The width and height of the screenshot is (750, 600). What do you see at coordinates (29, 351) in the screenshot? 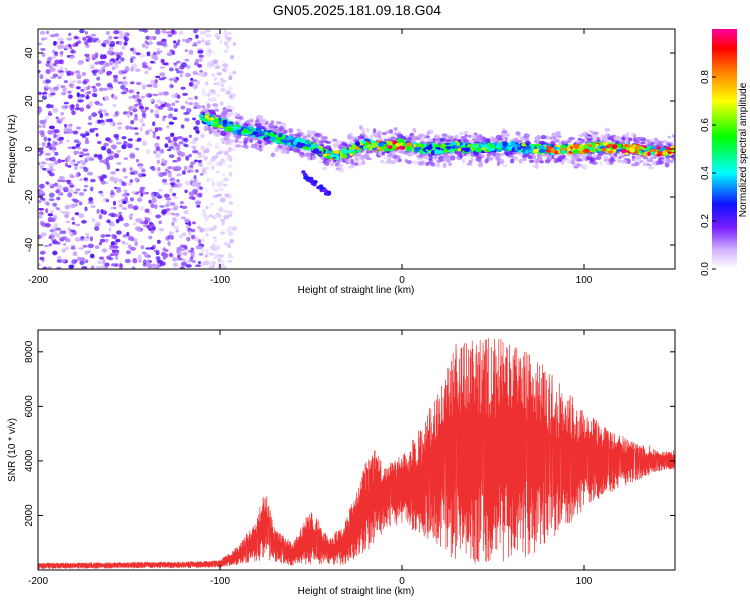
I see `y-tick-label: 8000` at bounding box center [29, 351].